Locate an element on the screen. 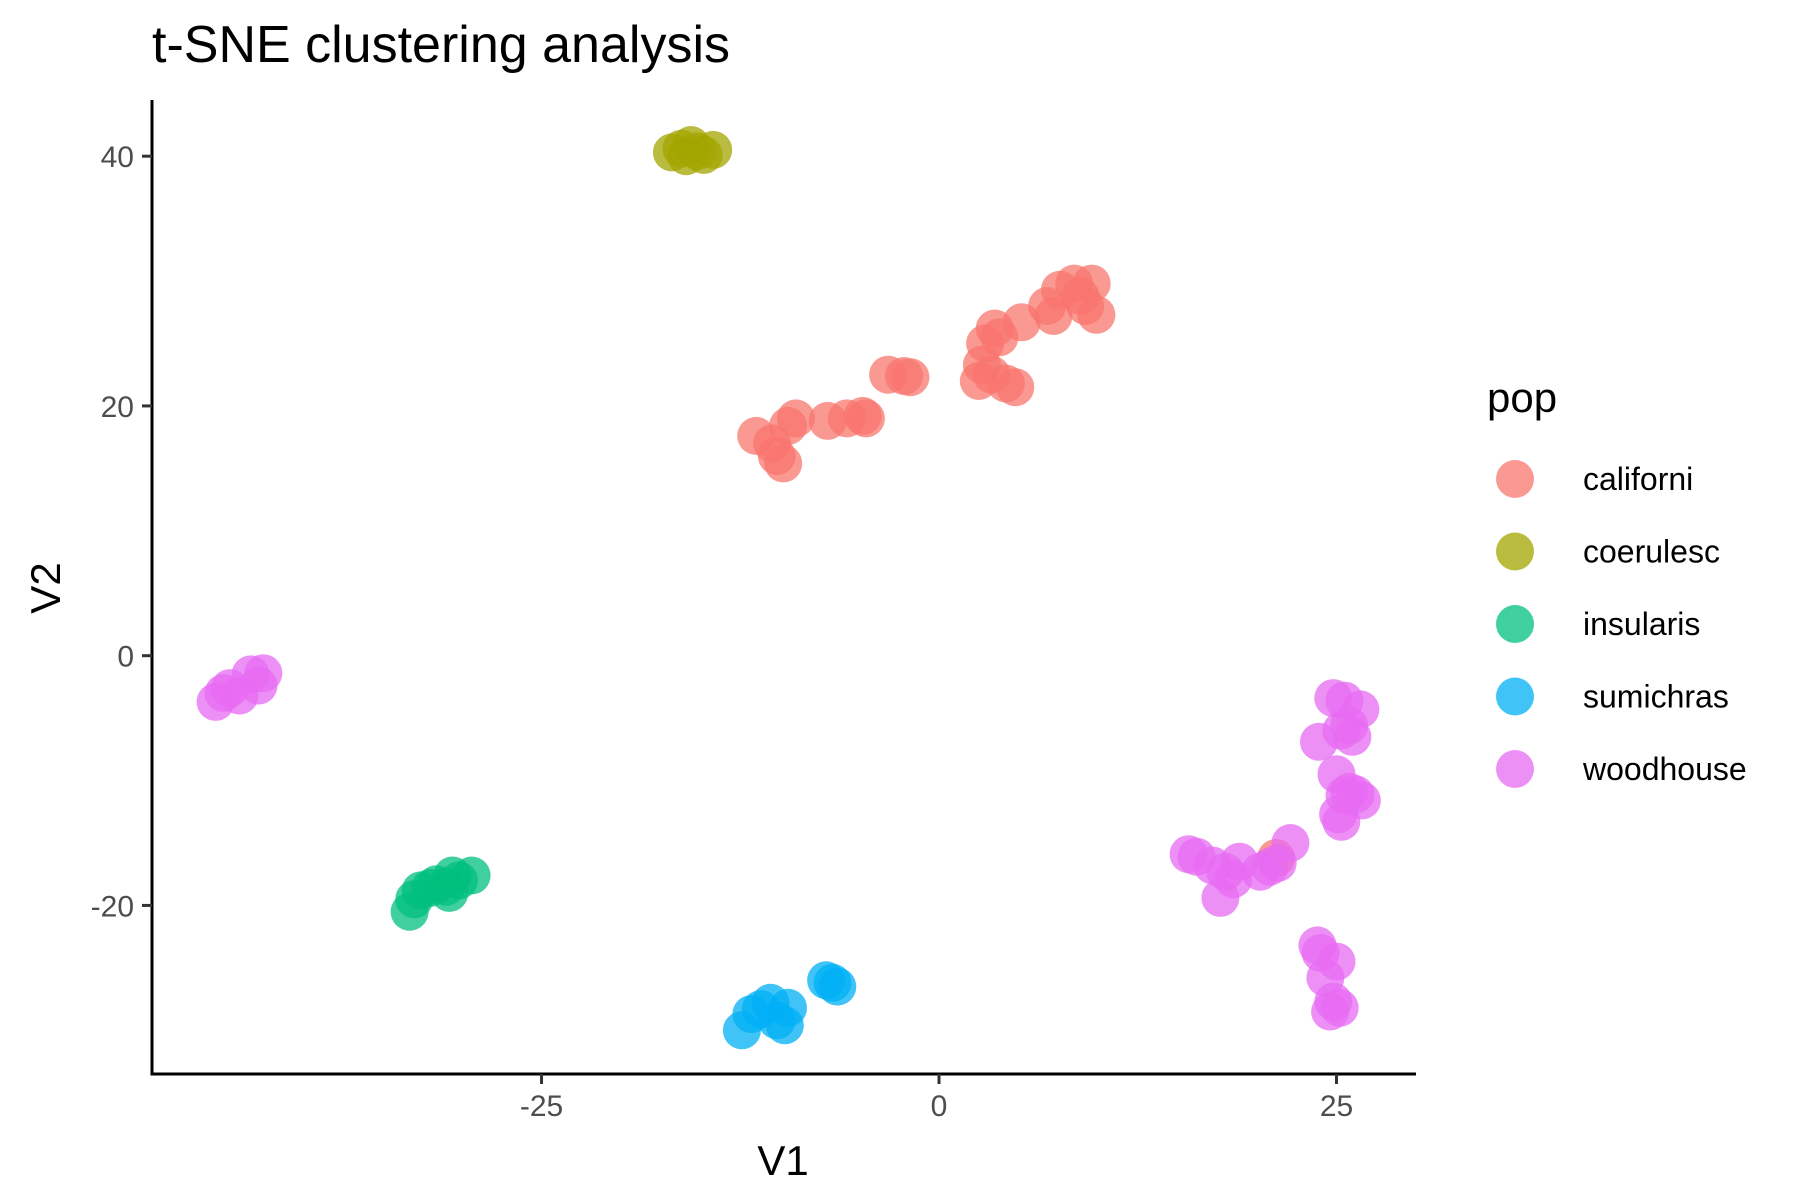 The height and width of the screenshot is (1200, 1800). legend-label-sumichras: sumichras is located at coordinates (1656, 697).